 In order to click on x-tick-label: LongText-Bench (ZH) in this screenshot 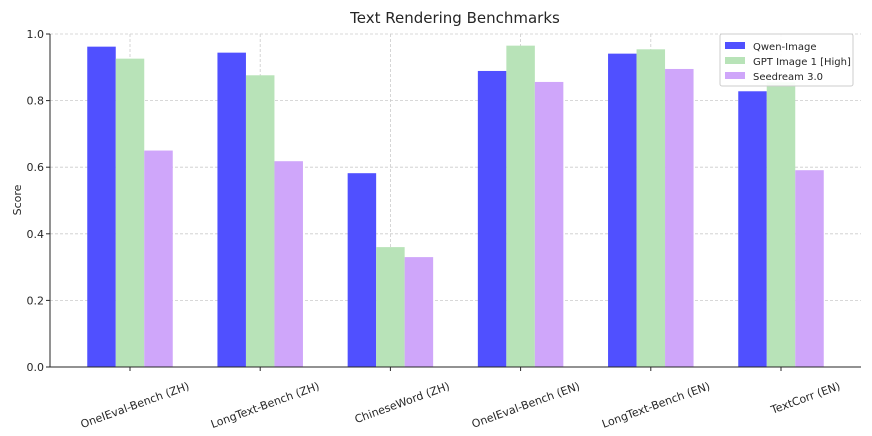, I will do `click(265, 405)`.